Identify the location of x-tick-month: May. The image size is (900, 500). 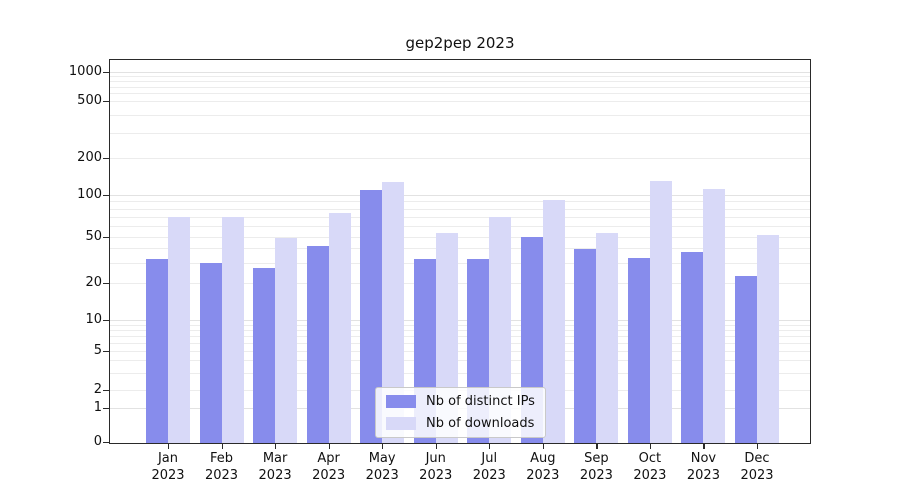
(382, 458).